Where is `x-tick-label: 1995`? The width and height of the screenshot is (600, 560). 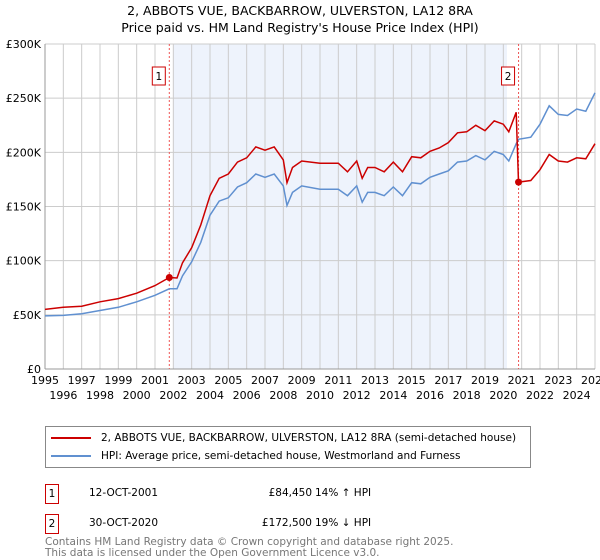
x-tick-label: 1995 is located at coordinates (45, 380).